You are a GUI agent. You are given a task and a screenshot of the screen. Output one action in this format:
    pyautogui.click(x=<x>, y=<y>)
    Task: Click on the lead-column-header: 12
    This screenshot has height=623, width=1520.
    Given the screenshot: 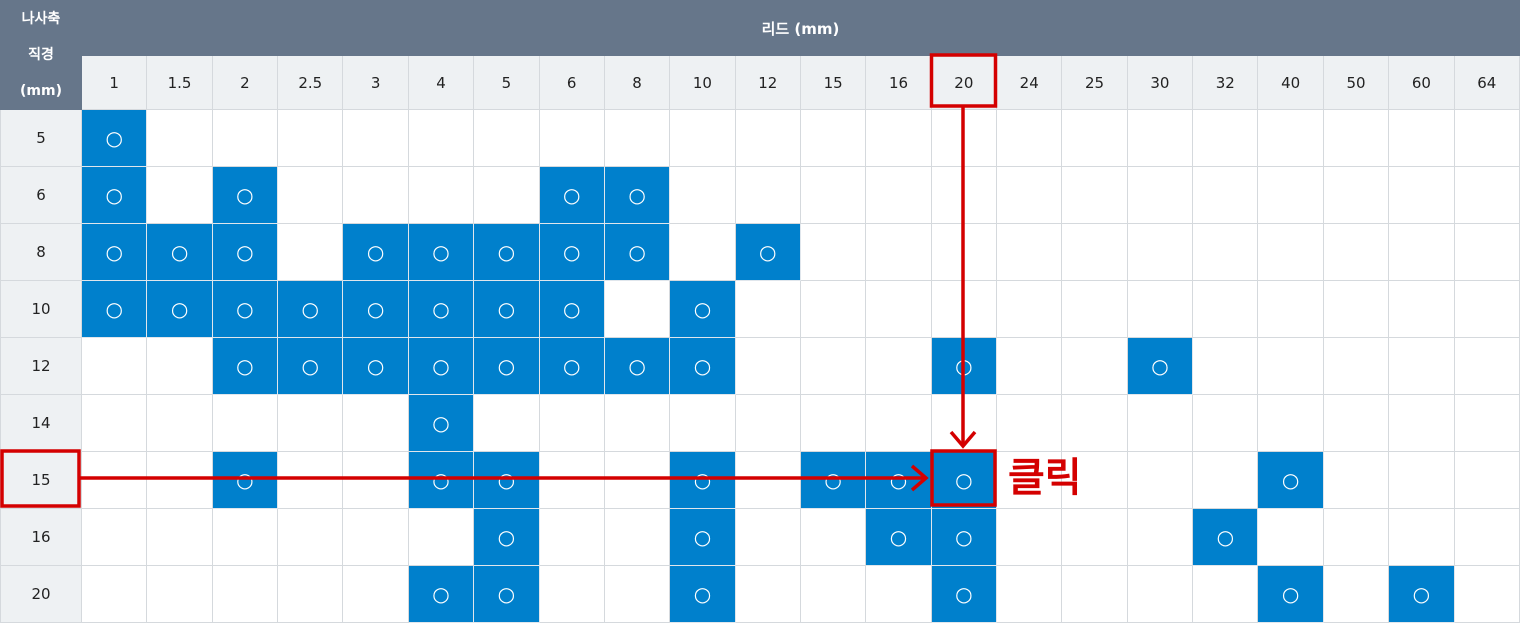 What is the action you would take?
    pyautogui.click(x=767, y=82)
    